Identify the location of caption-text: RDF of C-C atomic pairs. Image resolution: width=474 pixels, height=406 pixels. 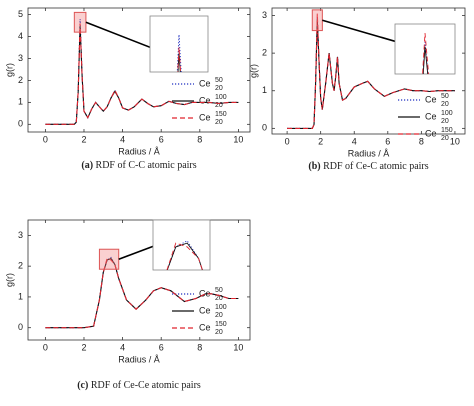
(146, 165).